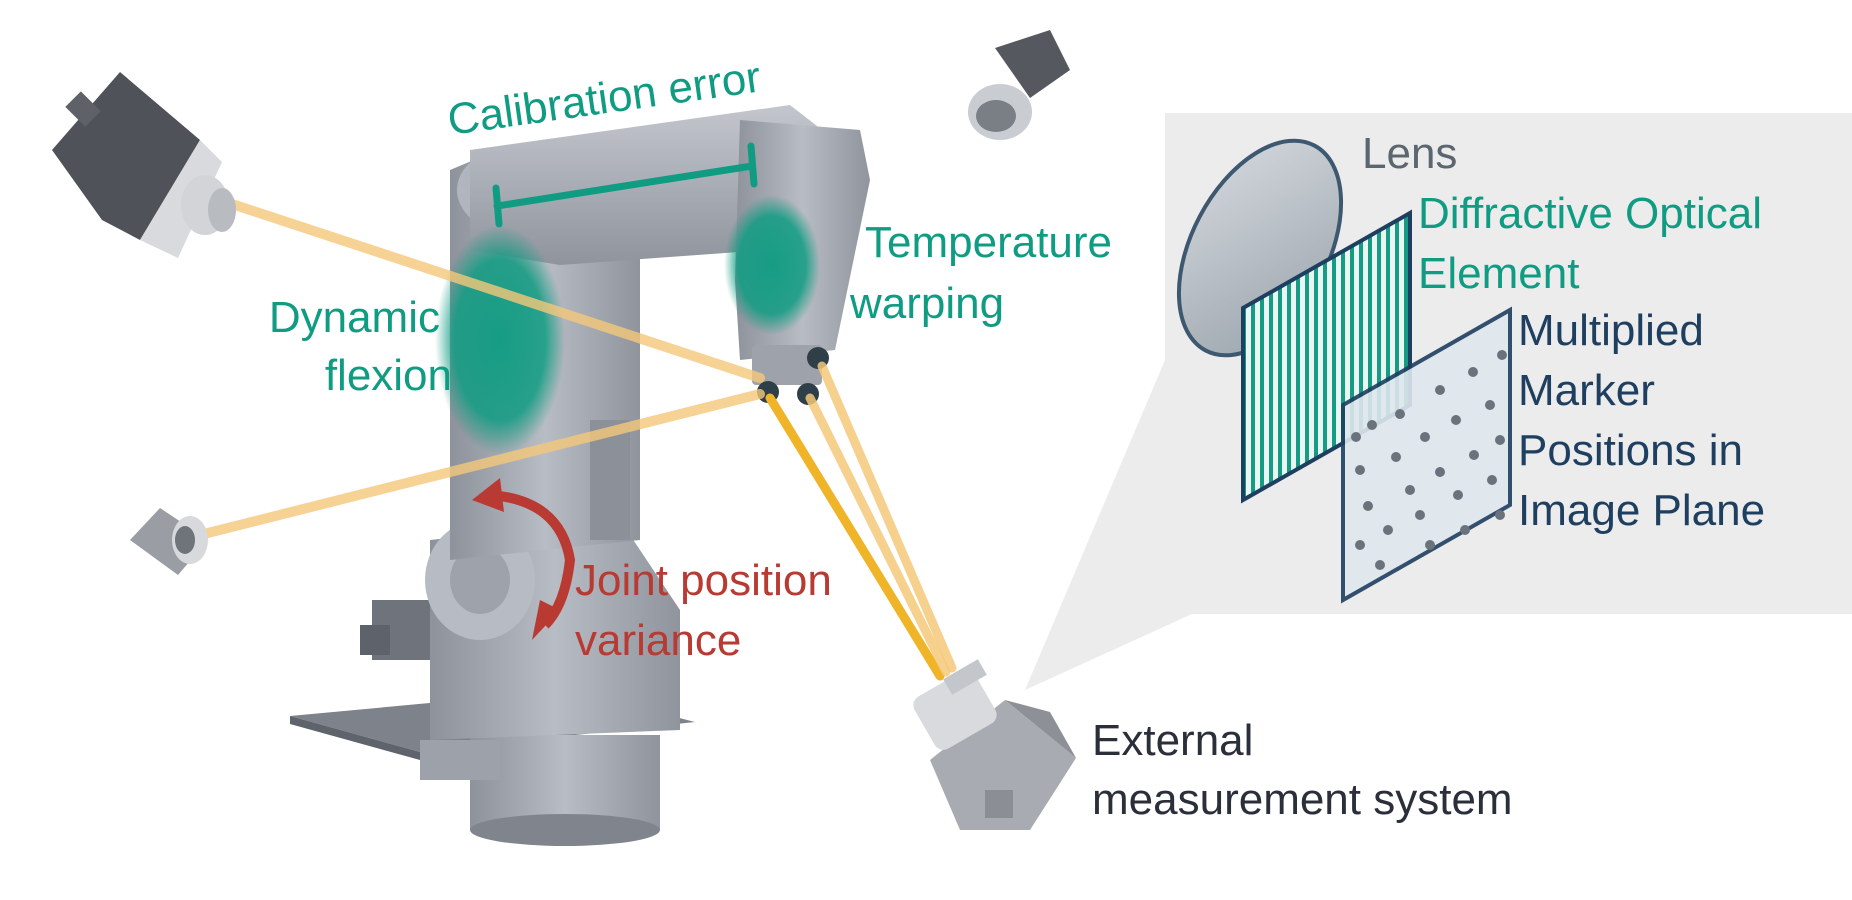 The image size is (1852, 900). I want to click on doe-label-line2: Element, so click(1498, 273).